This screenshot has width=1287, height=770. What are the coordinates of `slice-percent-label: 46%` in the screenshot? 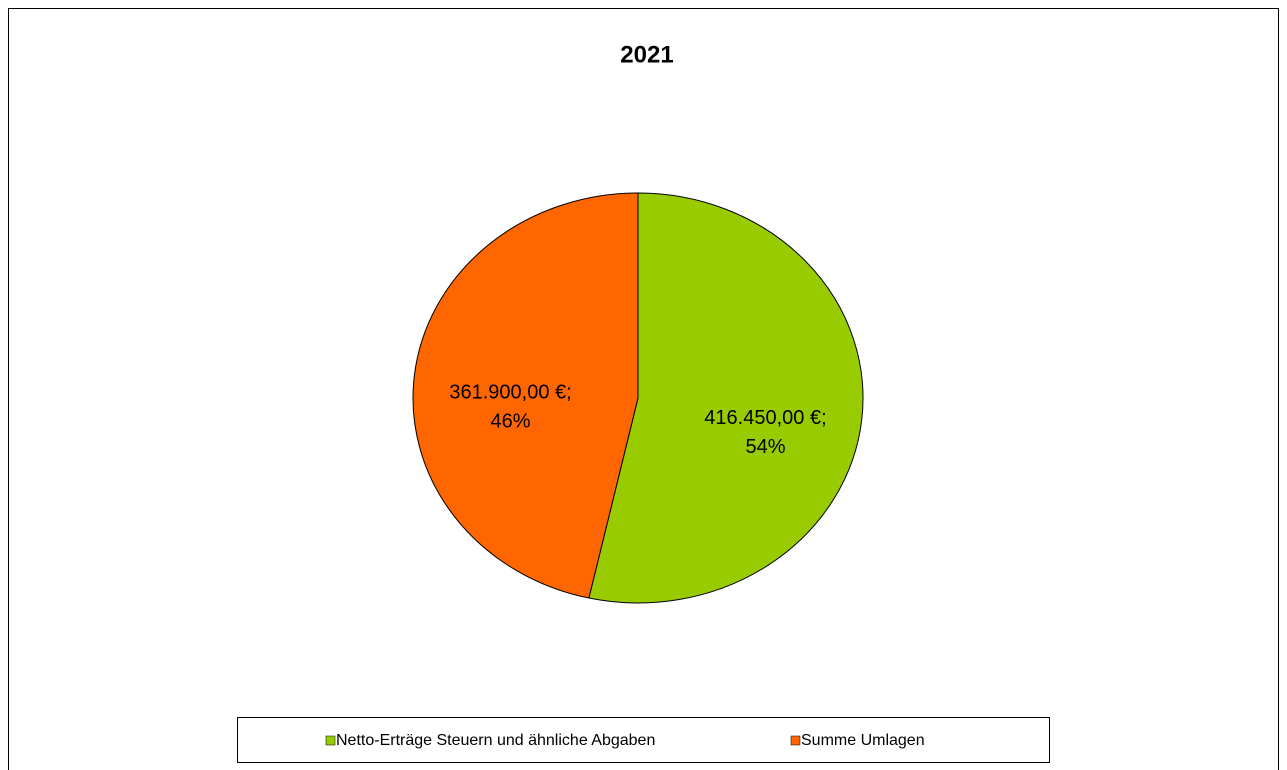 It's located at (511, 421).